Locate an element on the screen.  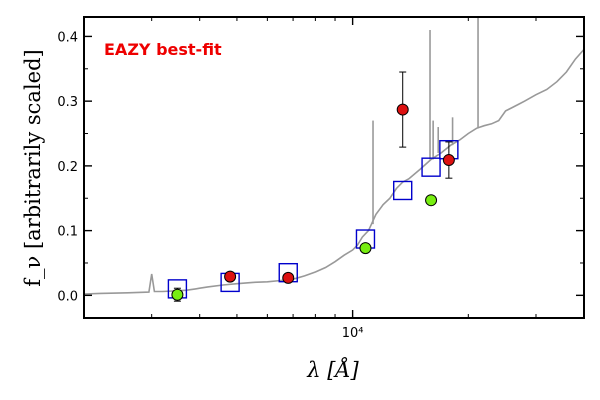
y-tick-label: 0.0 is located at coordinates (67, 296).